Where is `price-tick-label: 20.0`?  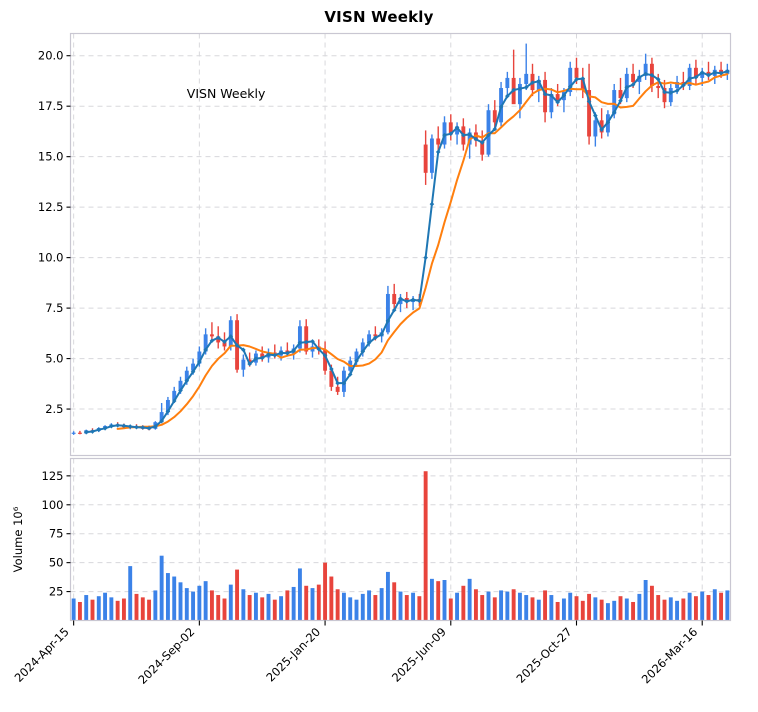 price-tick-label: 20.0 is located at coordinates (51, 56).